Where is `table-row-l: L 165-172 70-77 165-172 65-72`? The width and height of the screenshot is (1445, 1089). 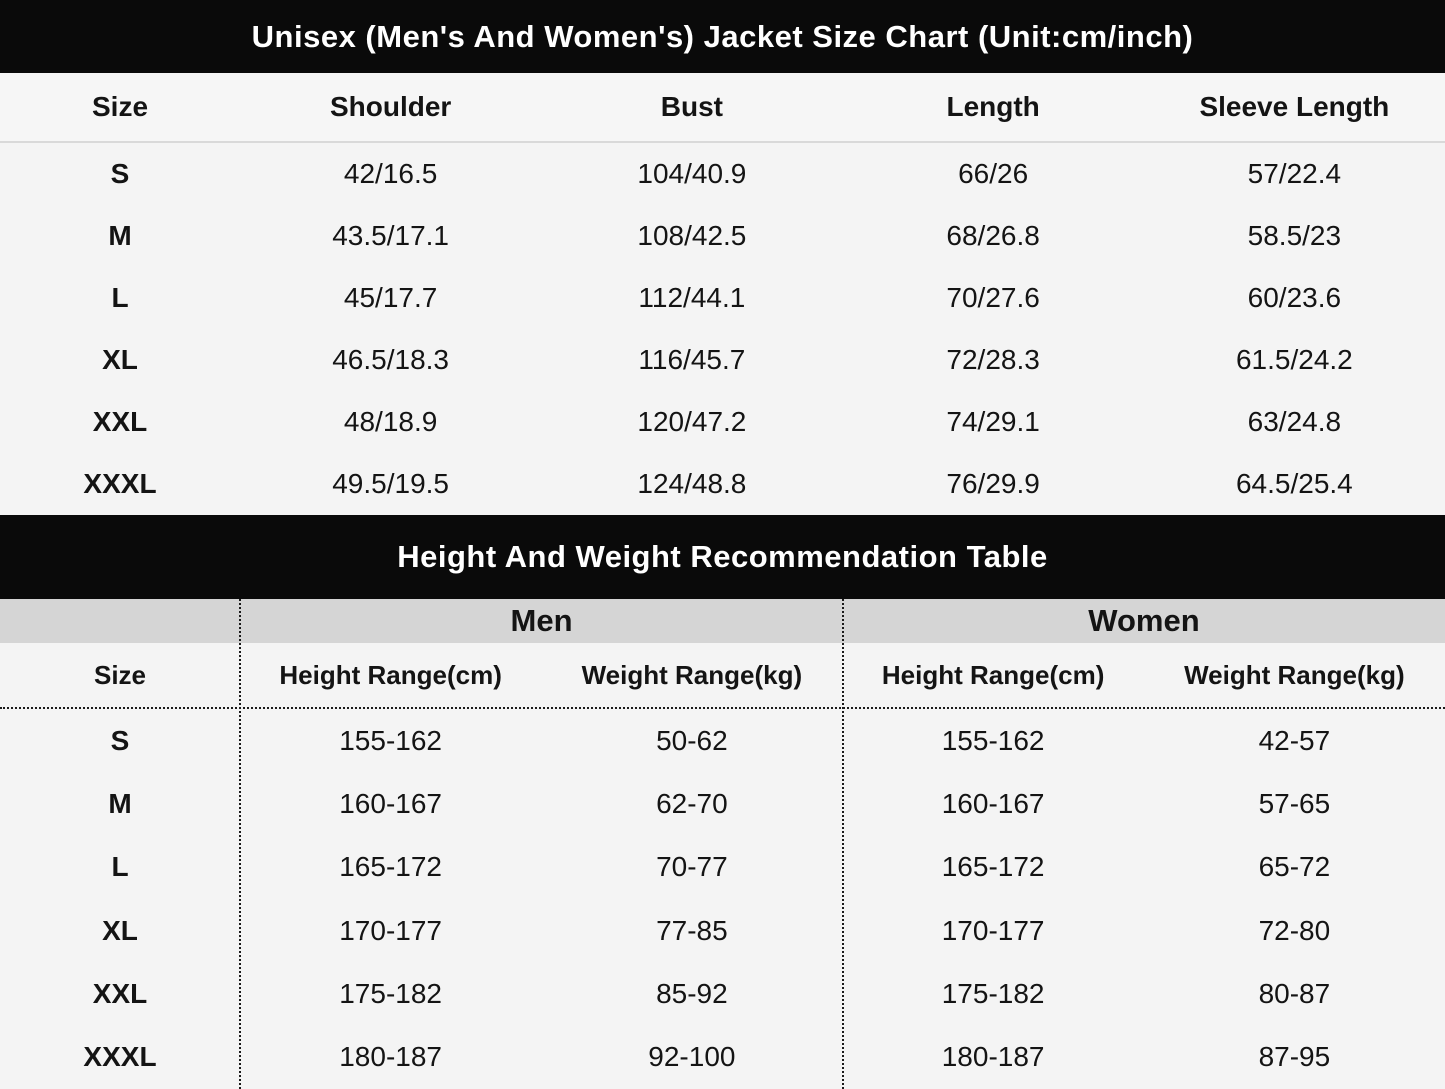 table-row-l: L 165-172 70-77 165-172 65-72 is located at coordinates (722, 867).